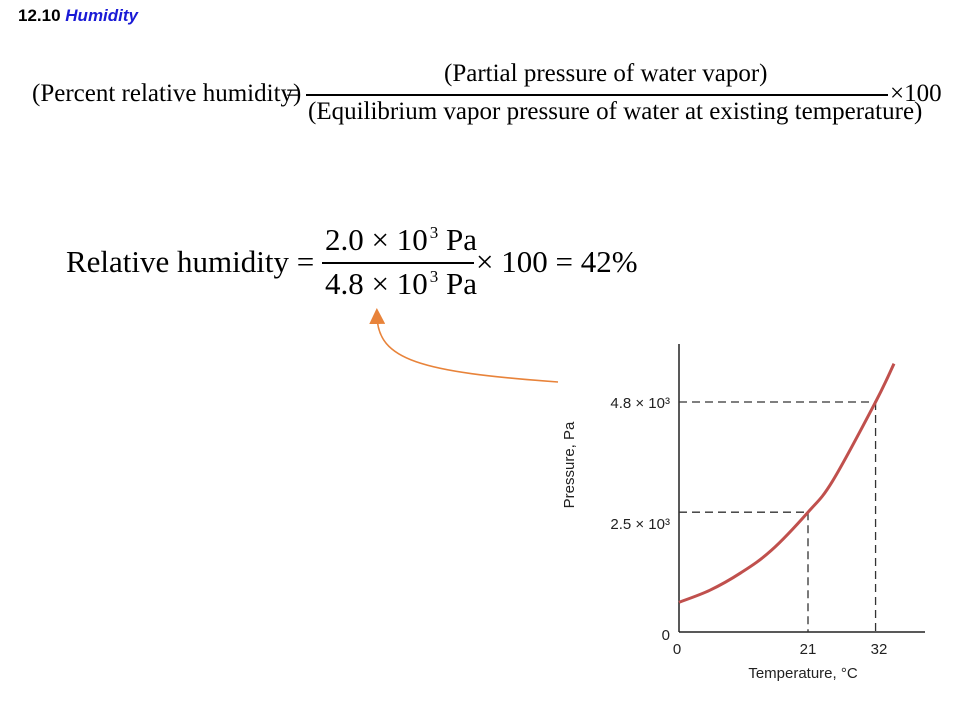 The width and height of the screenshot is (960, 720). I want to click on y-axis-label: Pressure, Pa, so click(569, 464).